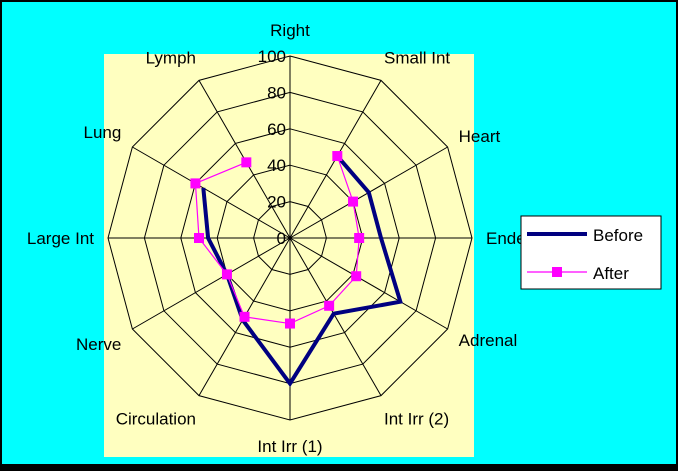 Image resolution: width=678 pixels, height=471 pixels. What do you see at coordinates (171, 57) in the screenshot?
I see `axis-label-11: Lymph` at bounding box center [171, 57].